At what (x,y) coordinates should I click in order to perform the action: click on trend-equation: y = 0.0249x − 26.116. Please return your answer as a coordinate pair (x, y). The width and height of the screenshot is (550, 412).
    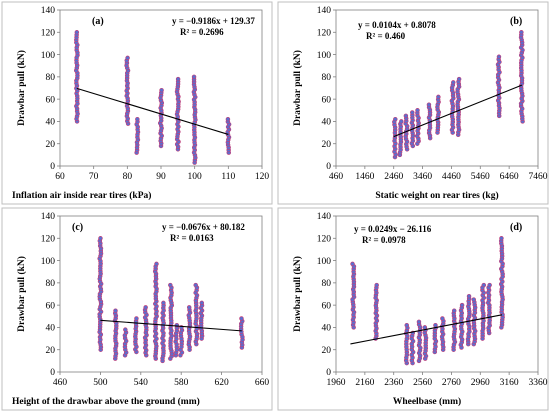
    Looking at the image, I should click on (393, 229).